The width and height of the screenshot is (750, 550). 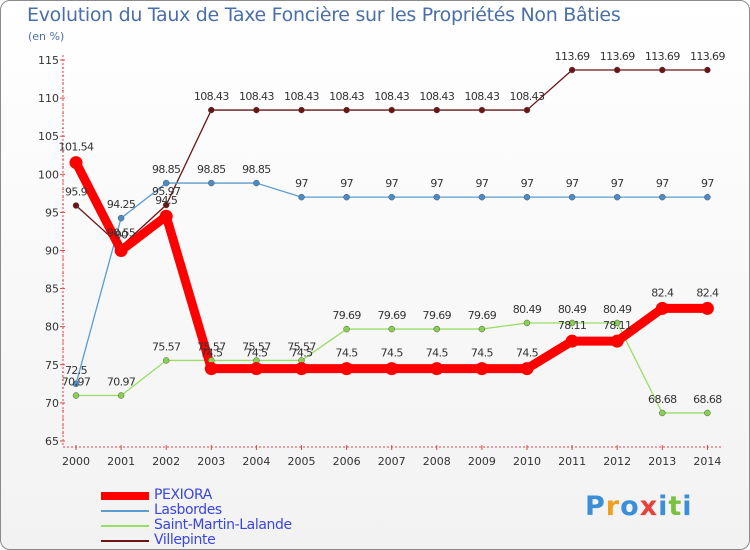 What do you see at coordinates (437, 461) in the screenshot?
I see `x-tick-label: 2008` at bounding box center [437, 461].